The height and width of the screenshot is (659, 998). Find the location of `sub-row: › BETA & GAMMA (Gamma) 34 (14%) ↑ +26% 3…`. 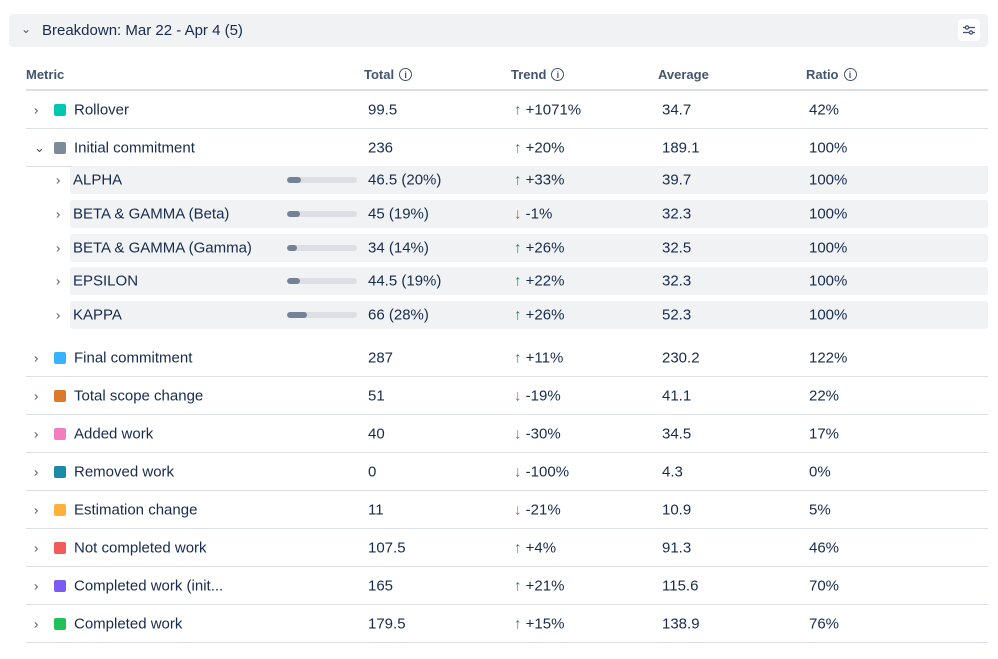

sub-row: › BETA & GAMMA (Gamma) 34 (14%) ↑ +26% 3… is located at coordinates (522, 247).